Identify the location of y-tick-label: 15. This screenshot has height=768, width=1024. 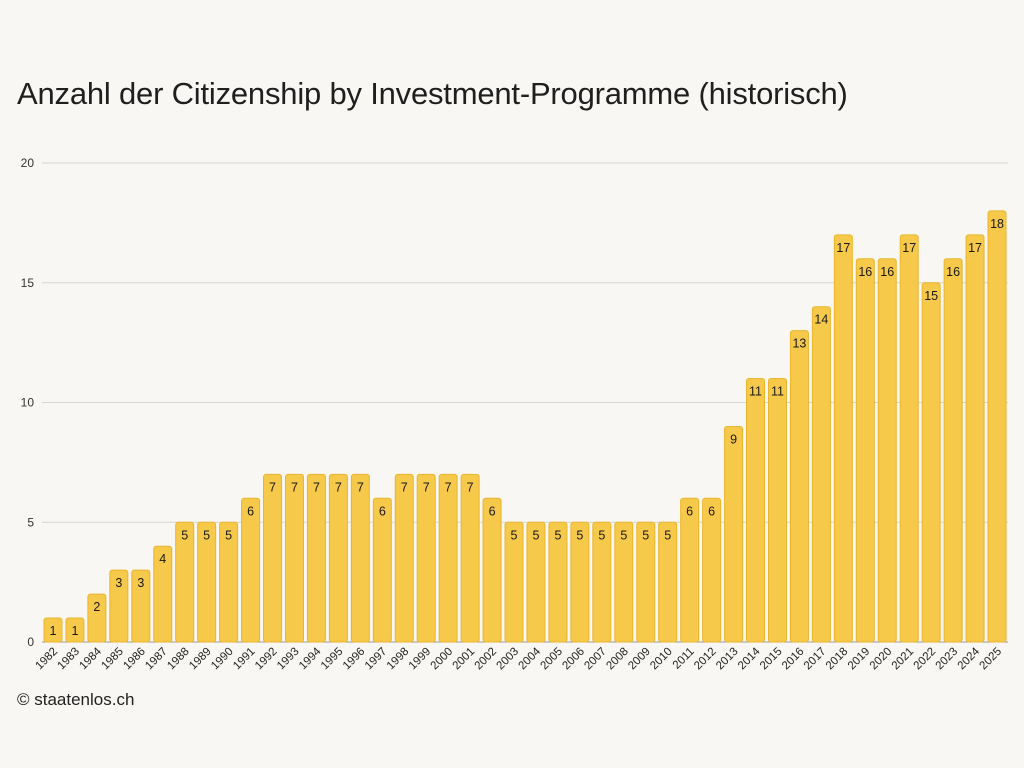
(28, 283).